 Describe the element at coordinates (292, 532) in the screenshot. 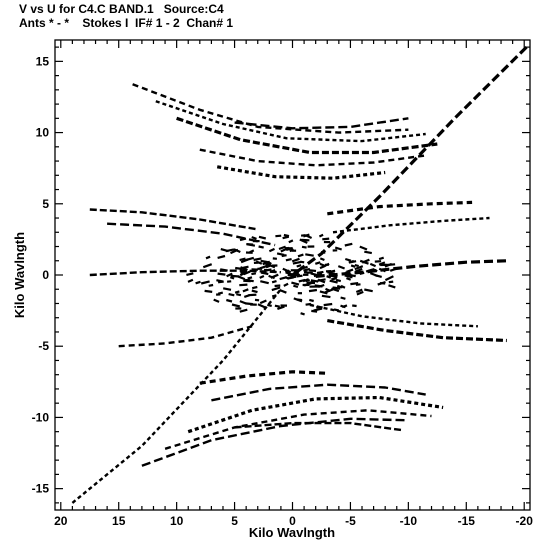

I see `x-axis-label: Kilo Wavlngth` at that location.